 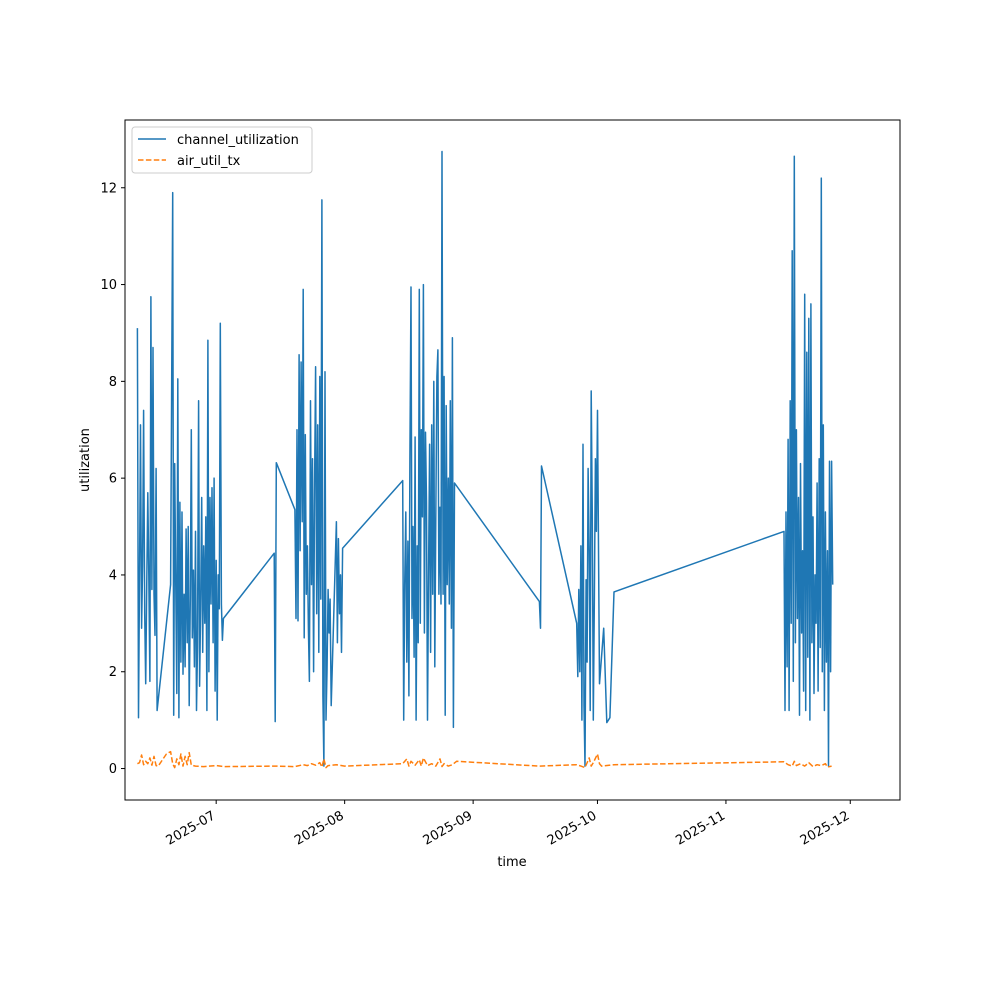 I want to click on y-axis-title: utilization, so click(x=85, y=460).